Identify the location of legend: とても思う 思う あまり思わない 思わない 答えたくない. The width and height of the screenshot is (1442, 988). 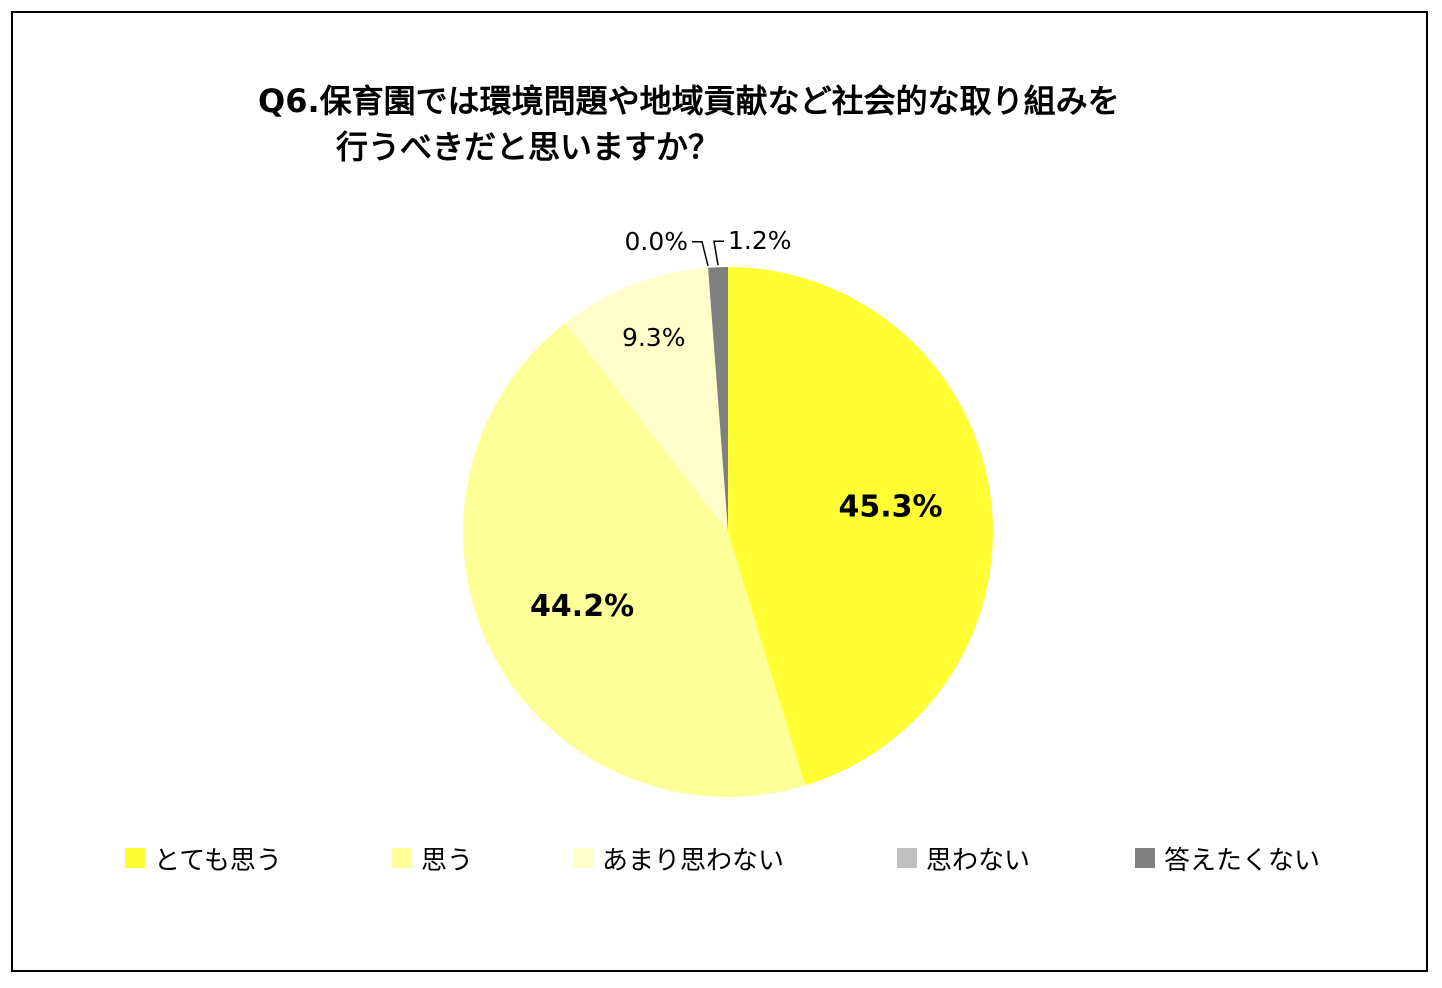
(735, 858).